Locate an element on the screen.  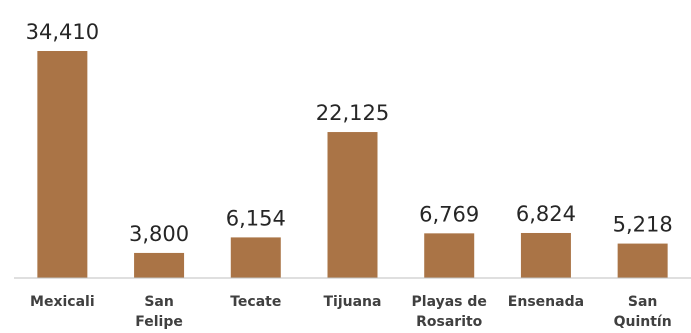
data-label-3: 22,125 is located at coordinates (352, 113).